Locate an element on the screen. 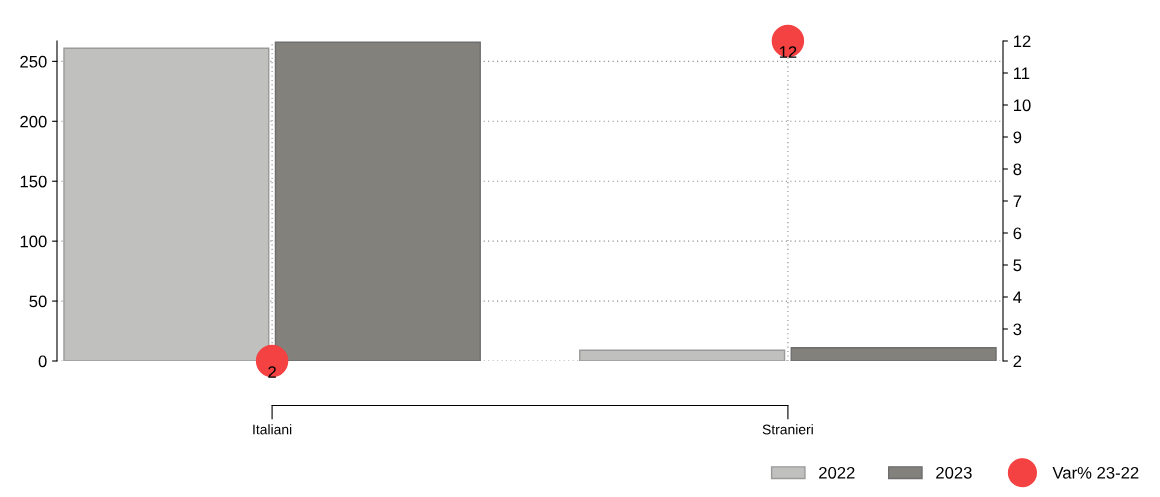  x-tick-label: Italiani is located at coordinates (272, 429).